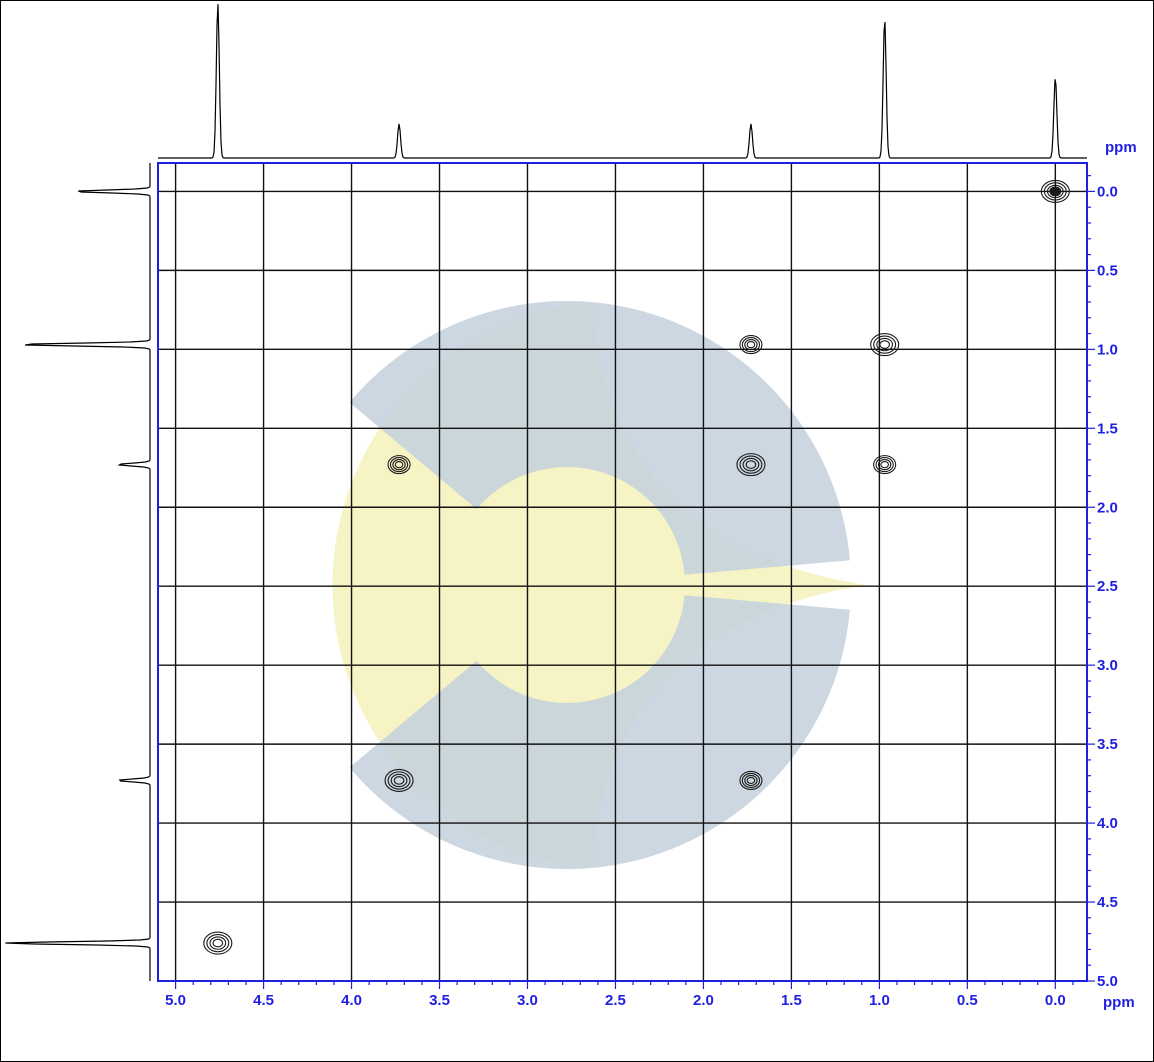  What do you see at coordinates (1107, 823) in the screenshot?
I see `y-tick-label: 4.0` at bounding box center [1107, 823].